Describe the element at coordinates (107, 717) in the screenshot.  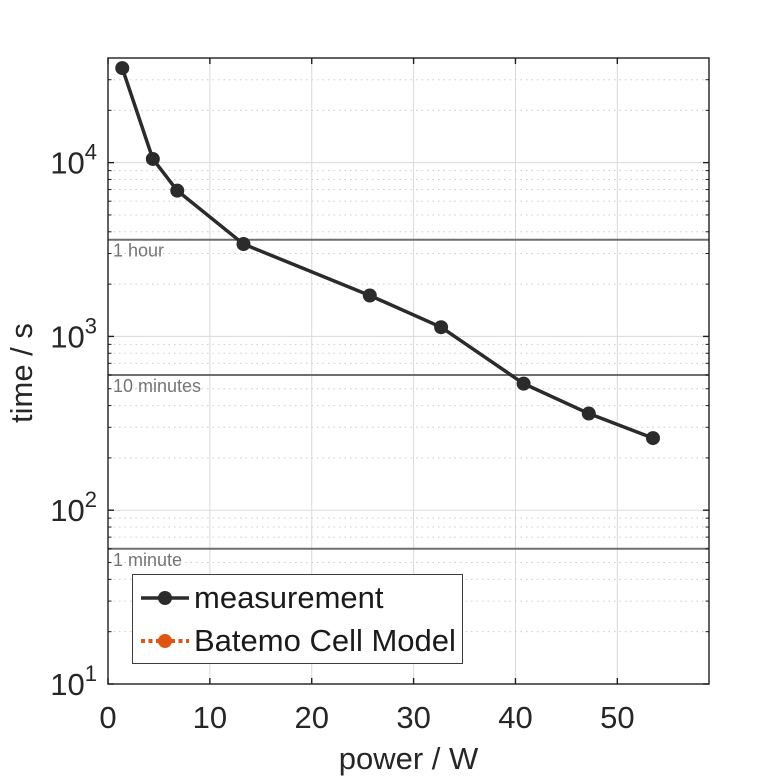
I see `x-tick-label: 0` at that location.